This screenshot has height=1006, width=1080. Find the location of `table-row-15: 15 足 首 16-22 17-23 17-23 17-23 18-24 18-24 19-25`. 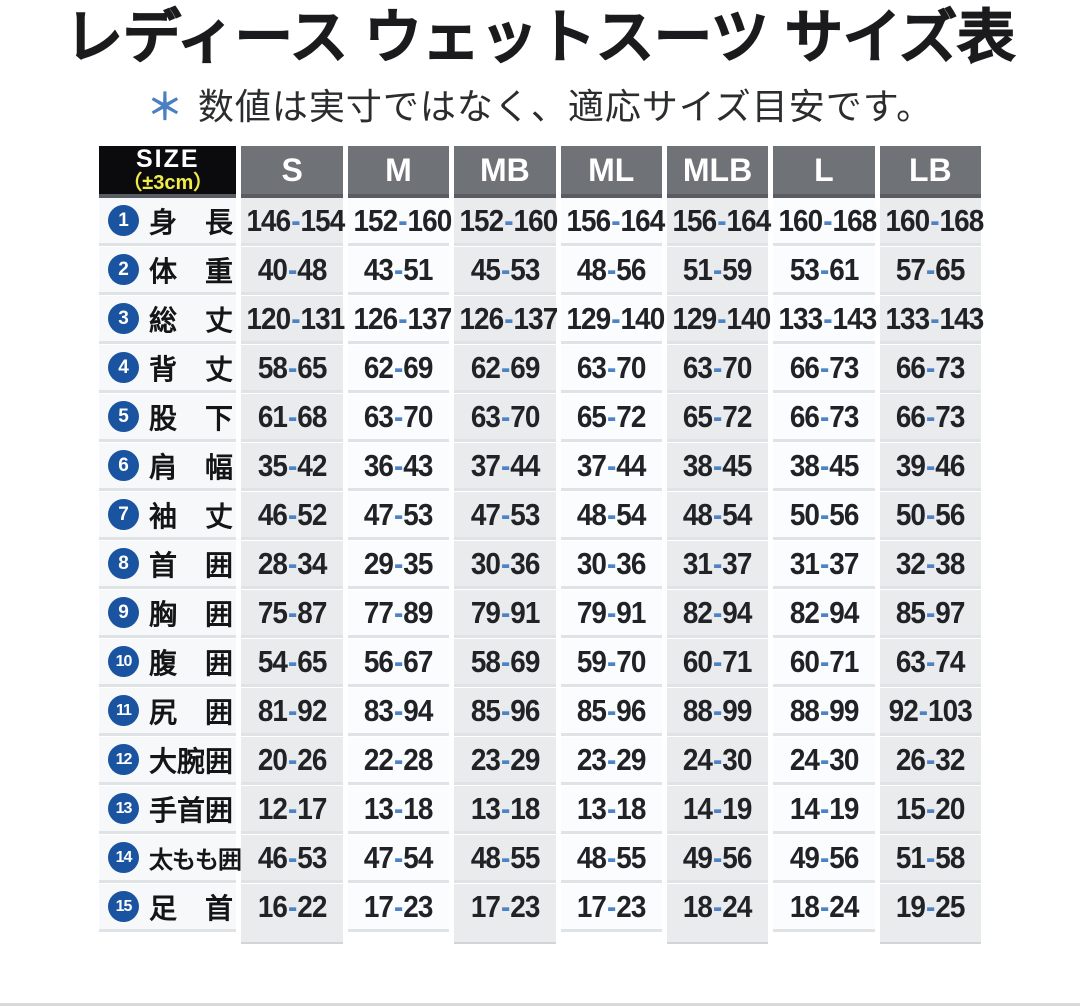

table-row-15: 15 足 首 16-22 17-23 17-23 17-23 18-24 18-24 19-25 is located at coordinates (540, 907).